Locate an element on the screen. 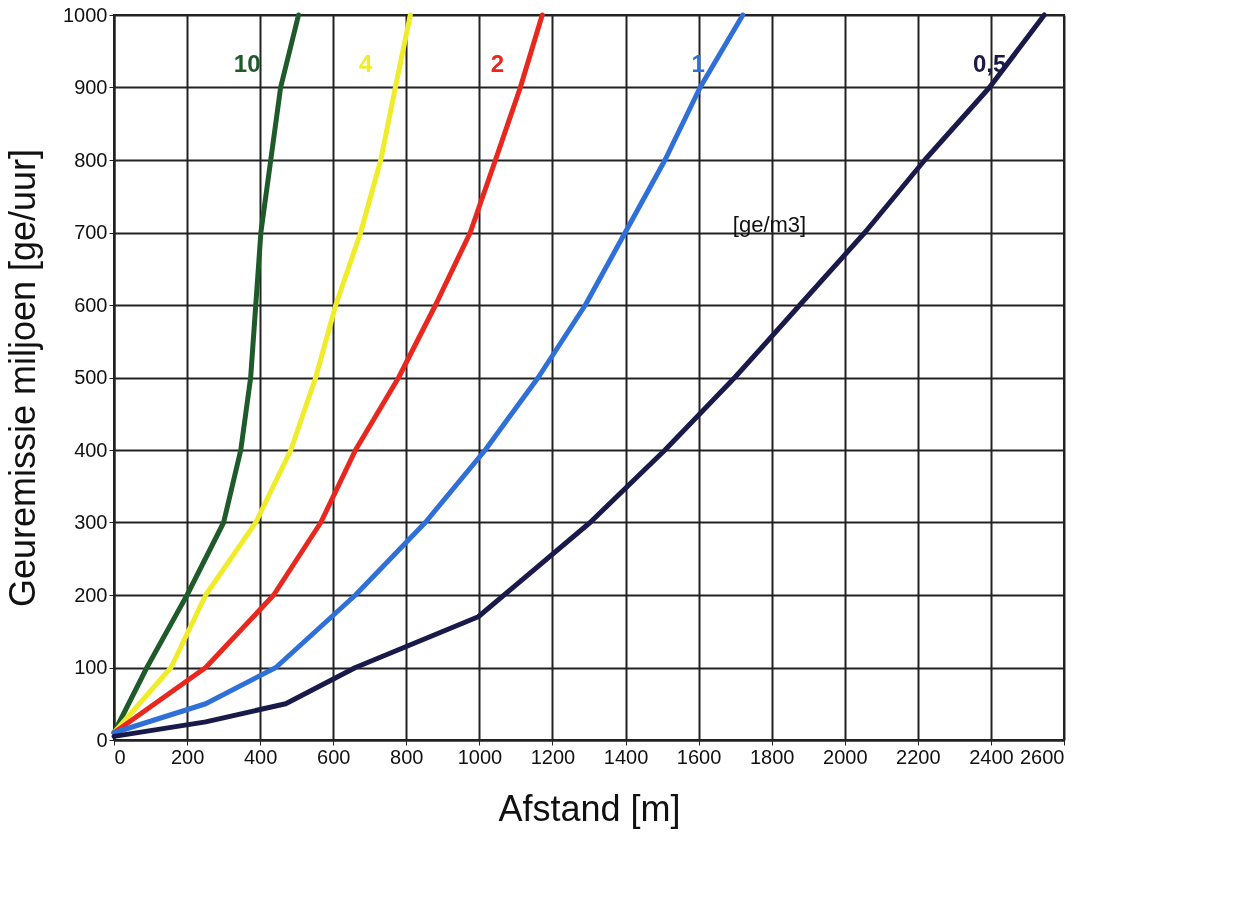  series-label: 2 is located at coordinates (497, 63).